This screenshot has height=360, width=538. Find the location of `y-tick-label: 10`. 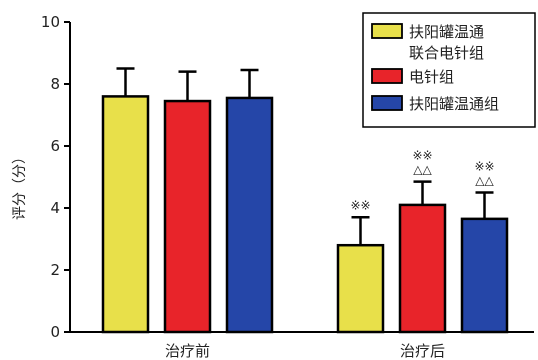

y-tick-label: 10 is located at coordinates (50, 22).